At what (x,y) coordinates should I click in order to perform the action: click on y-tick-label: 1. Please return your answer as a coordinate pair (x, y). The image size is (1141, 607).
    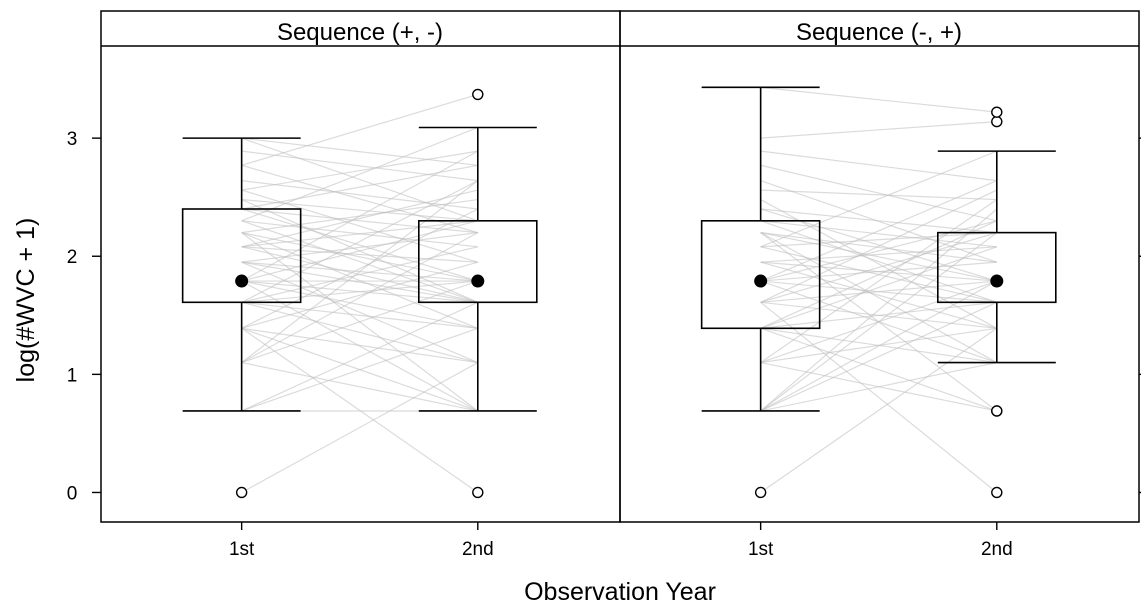
    Looking at the image, I should click on (72, 375).